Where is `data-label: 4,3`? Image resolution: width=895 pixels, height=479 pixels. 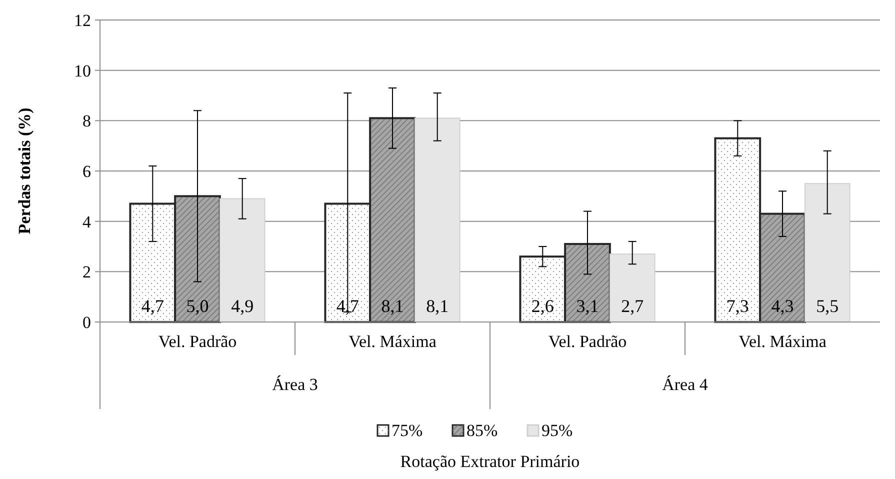 data-label: 4,3 is located at coordinates (782, 306).